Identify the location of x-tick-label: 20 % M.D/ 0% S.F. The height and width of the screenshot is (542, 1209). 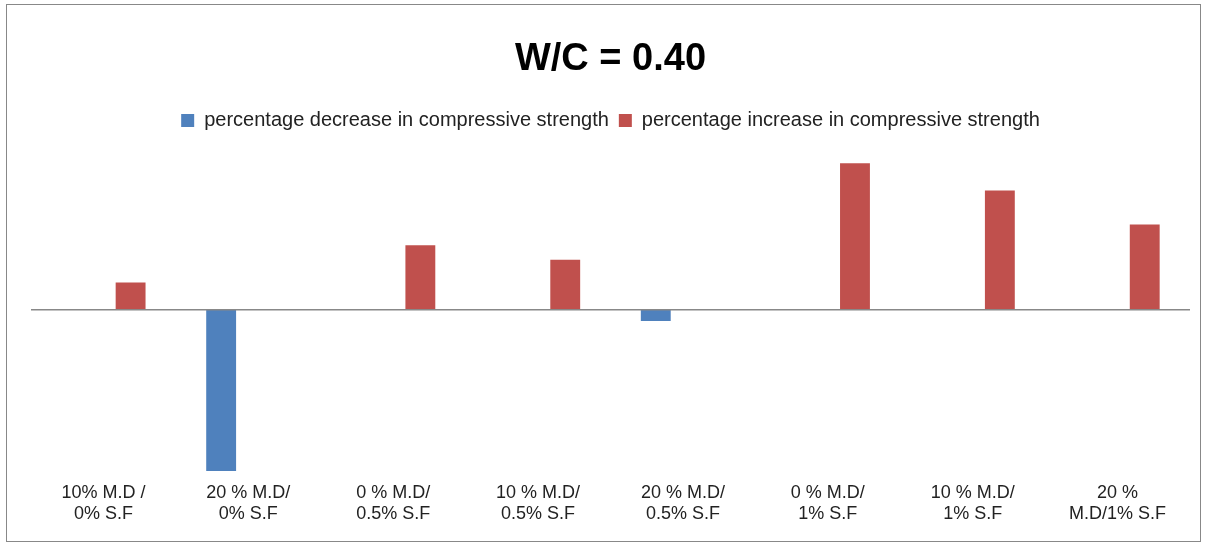
(248, 502).